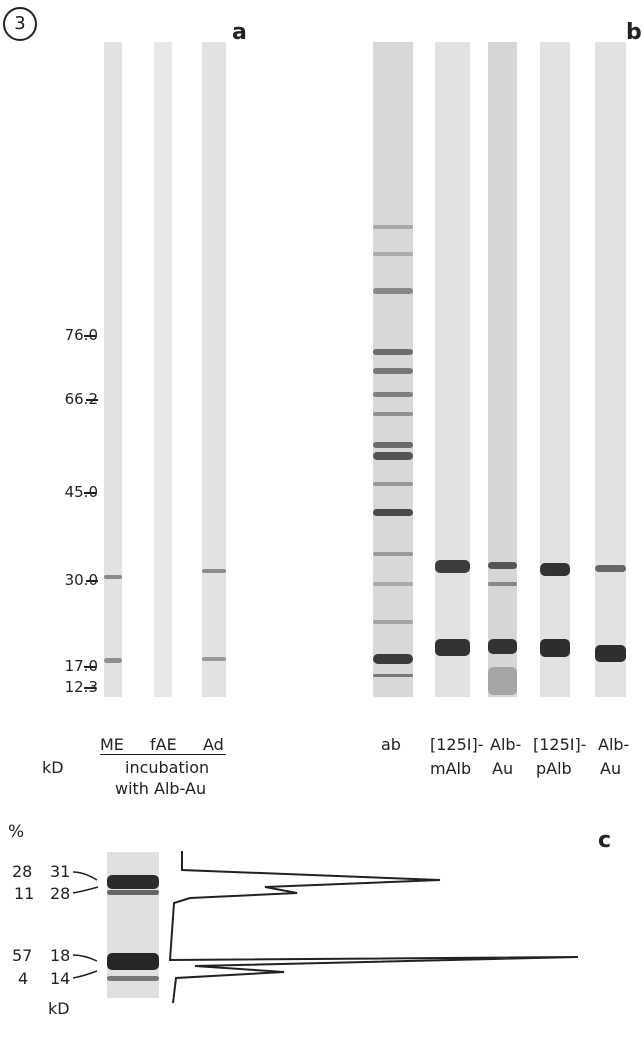 This screenshot has width=644, height=1051. Describe the element at coordinates (60, 955) in the screenshot. I see `mw-marker: 18` at that location.